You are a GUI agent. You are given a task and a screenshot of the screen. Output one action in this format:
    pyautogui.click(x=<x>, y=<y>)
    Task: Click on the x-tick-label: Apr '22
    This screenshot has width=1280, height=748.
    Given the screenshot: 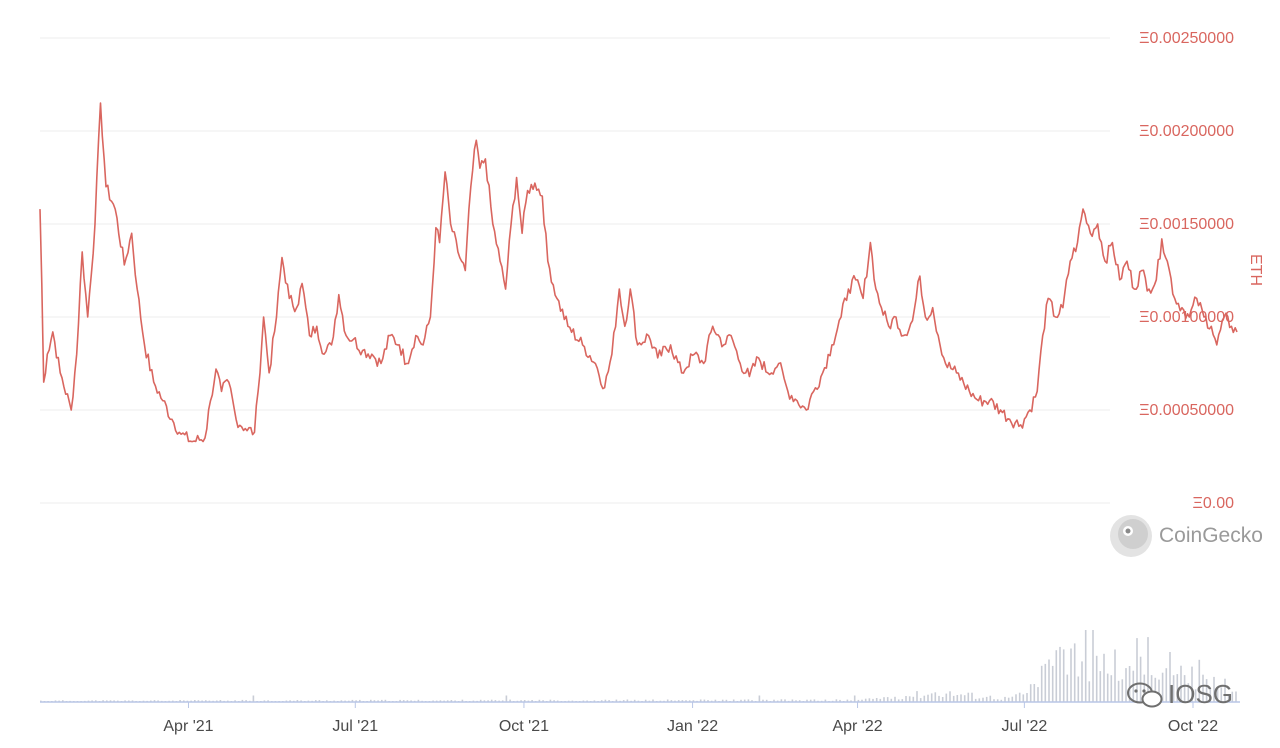 What is the action you would take?
    pyautogui.click(x=857, y=726)
    